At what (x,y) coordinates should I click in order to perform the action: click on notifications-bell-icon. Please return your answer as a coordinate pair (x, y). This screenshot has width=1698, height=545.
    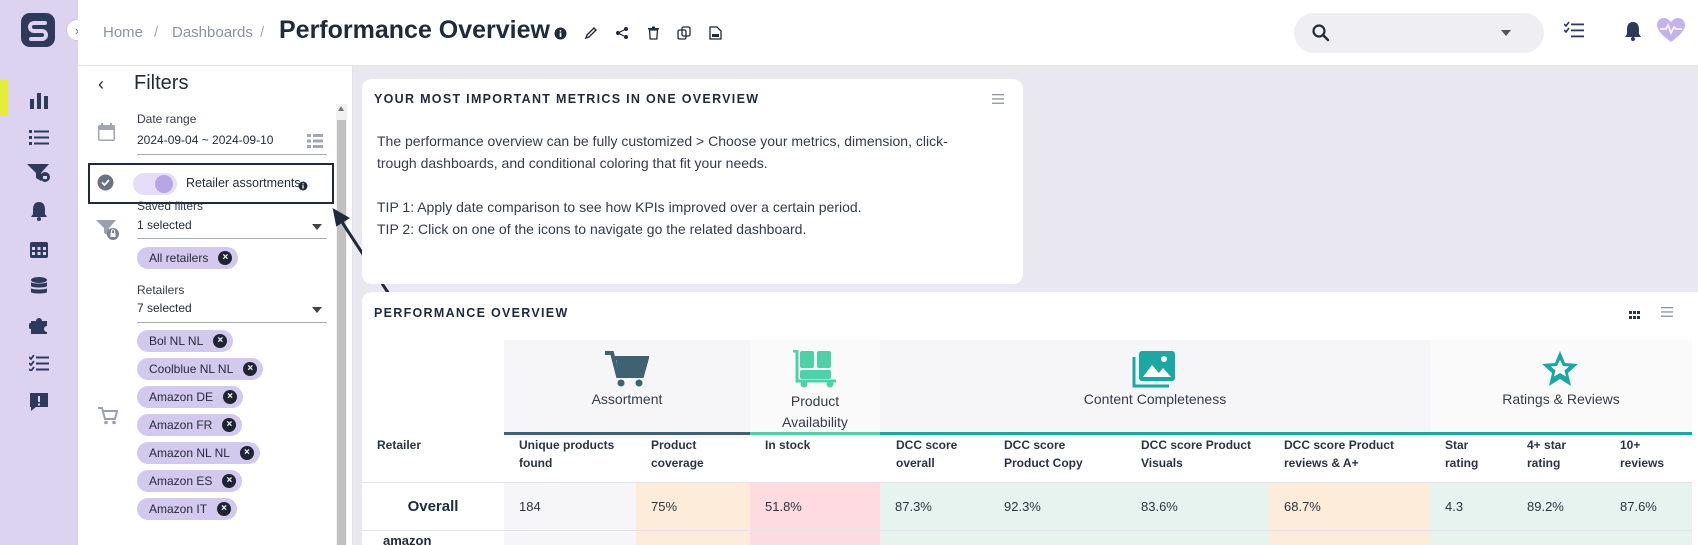
    Looking at the image, I should click on (1633, 33).